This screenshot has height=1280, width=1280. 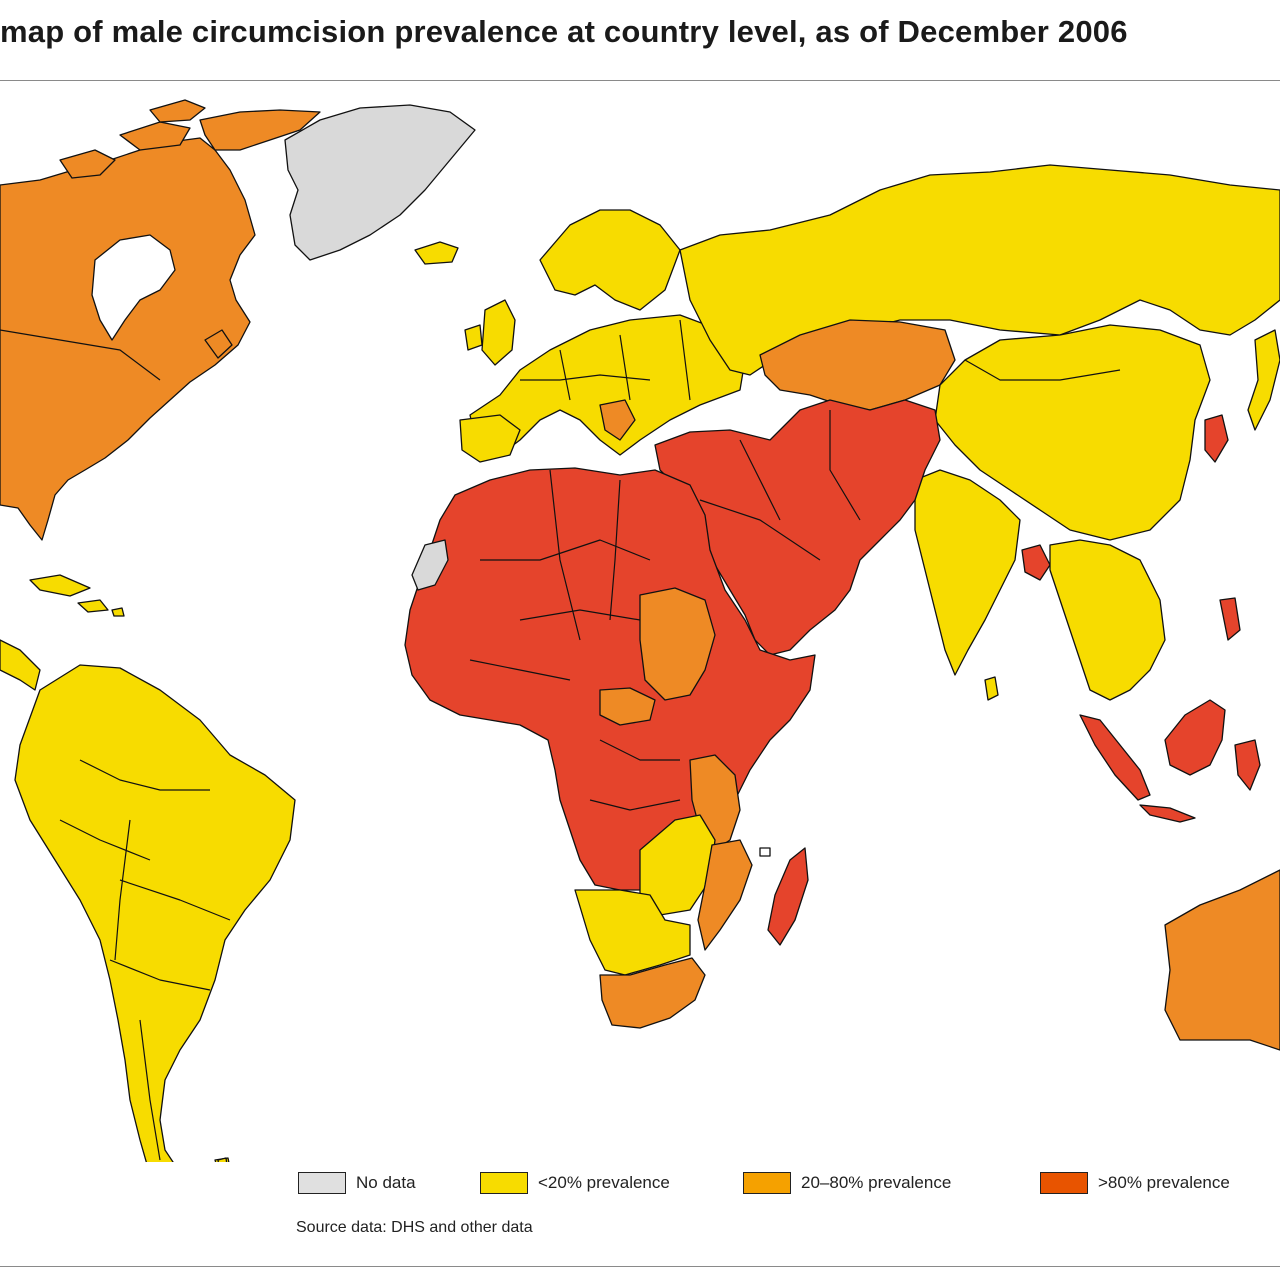 What do you see at coordinates (1107, 620) in the screenshot?
I see `region-southeast-asia` at bounding box center [1107, 620].